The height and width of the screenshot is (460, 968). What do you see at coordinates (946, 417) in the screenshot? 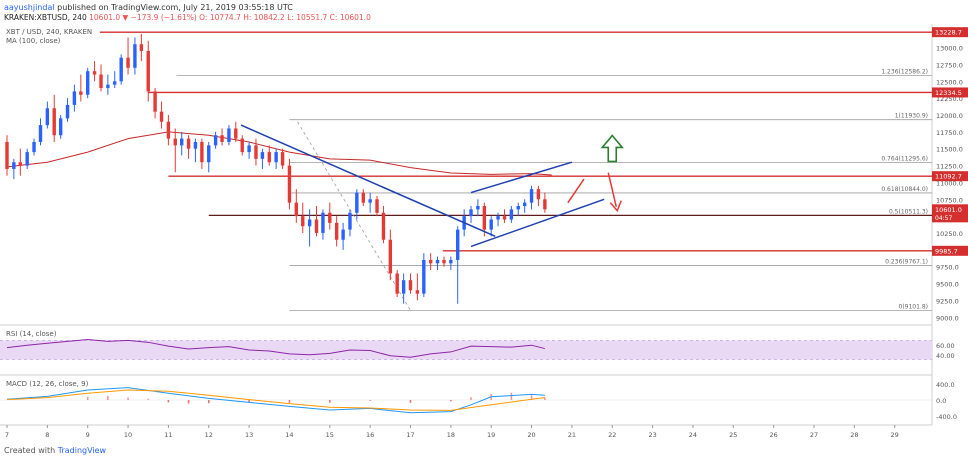
I see `macd-tick-label: -400.0` at bounding box center [946, 417].